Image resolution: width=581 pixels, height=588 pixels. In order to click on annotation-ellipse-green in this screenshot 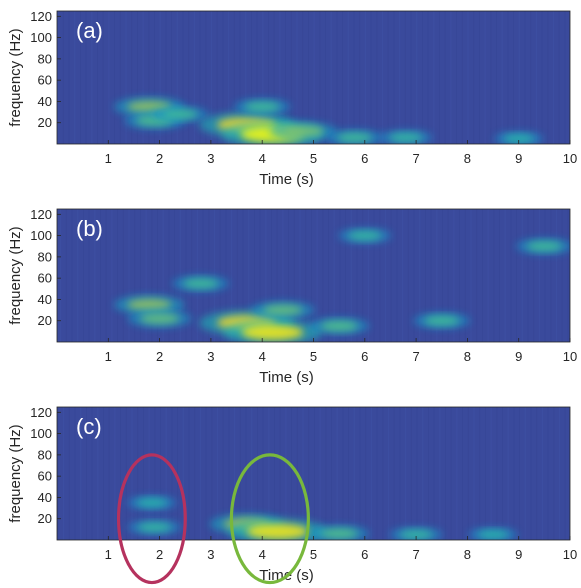, I will do `click(269, 519)`.